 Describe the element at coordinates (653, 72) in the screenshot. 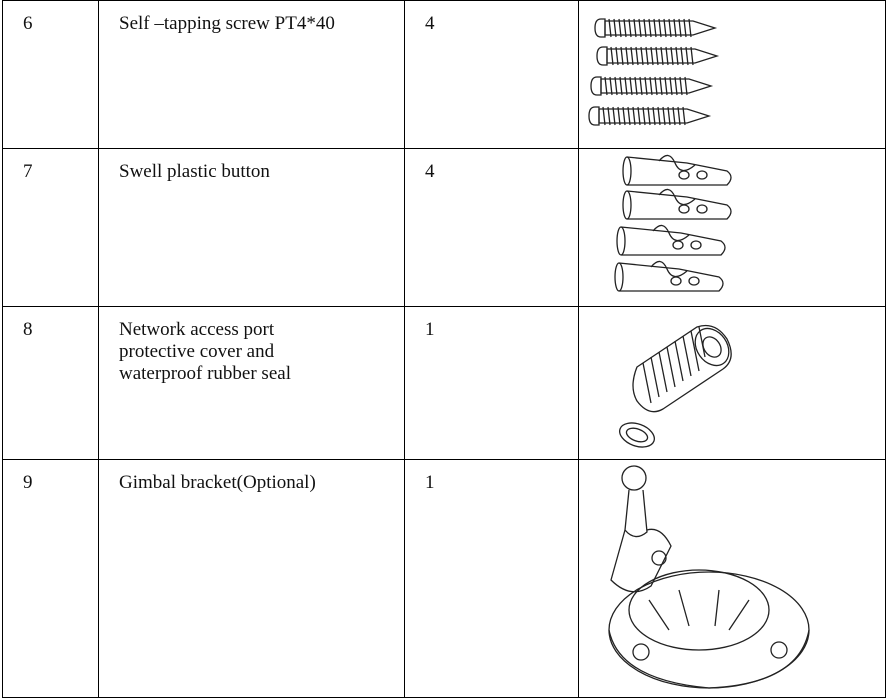

I see `screws-image` at that location.